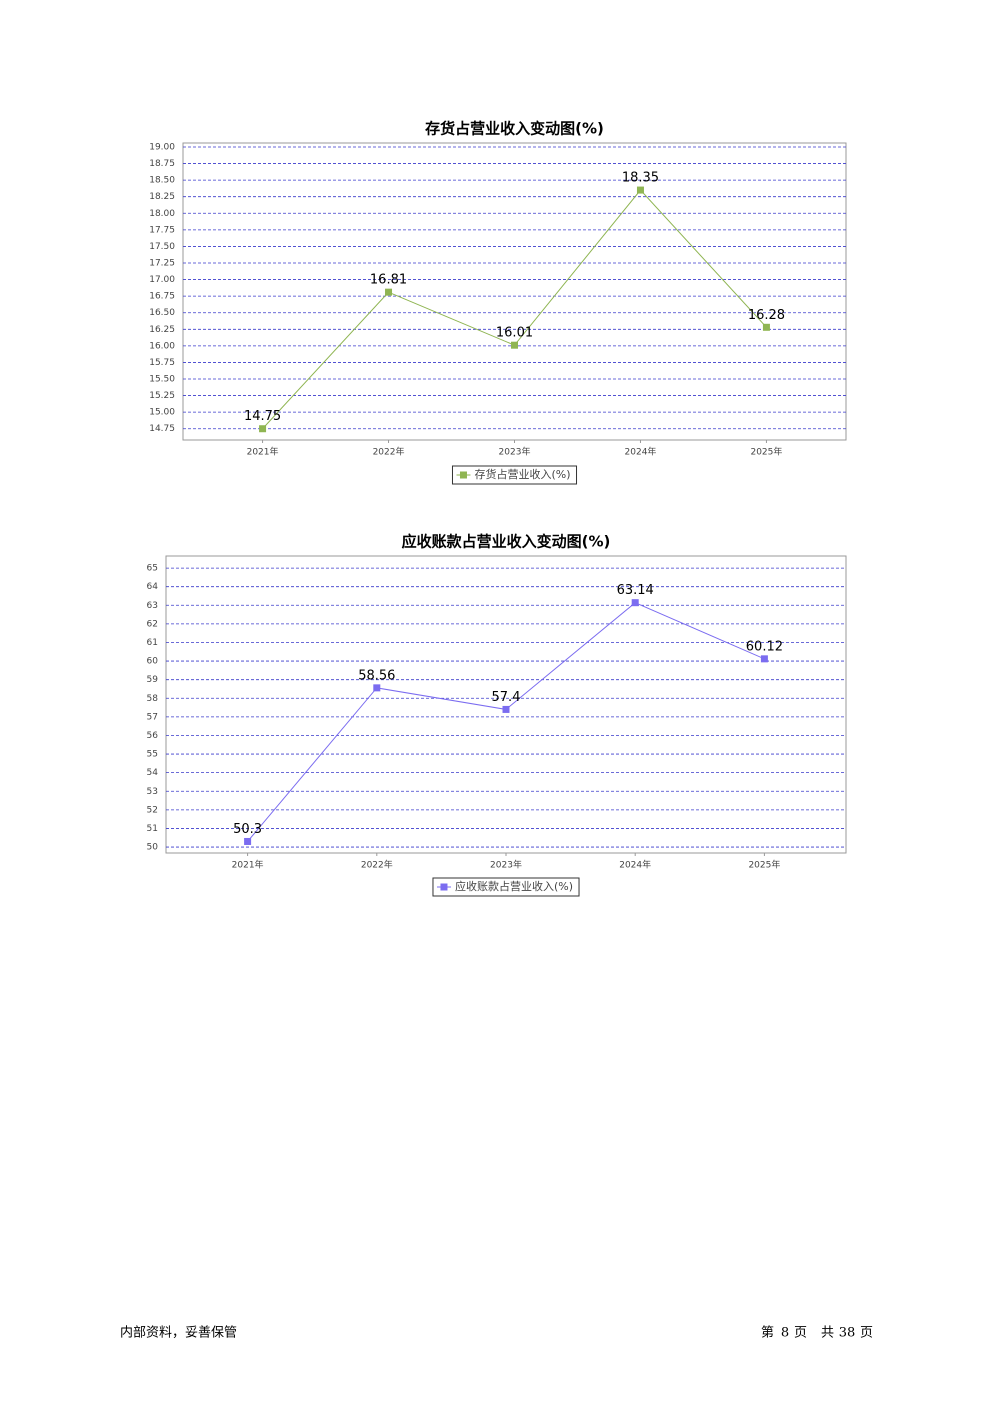 Image resolution: width=992 pixels, height=1403 pixels. What do you see at coordinates (162, 214) in the screenshot?
I see `y-tick-label: 18.00` at bounding box center [162, 214].